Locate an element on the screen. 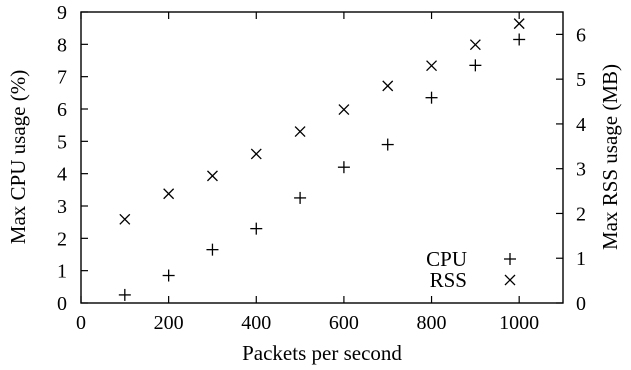 This screenshot has width=631, height=370. y-tick-label-left: 6 is located at coordinates (62, 110).